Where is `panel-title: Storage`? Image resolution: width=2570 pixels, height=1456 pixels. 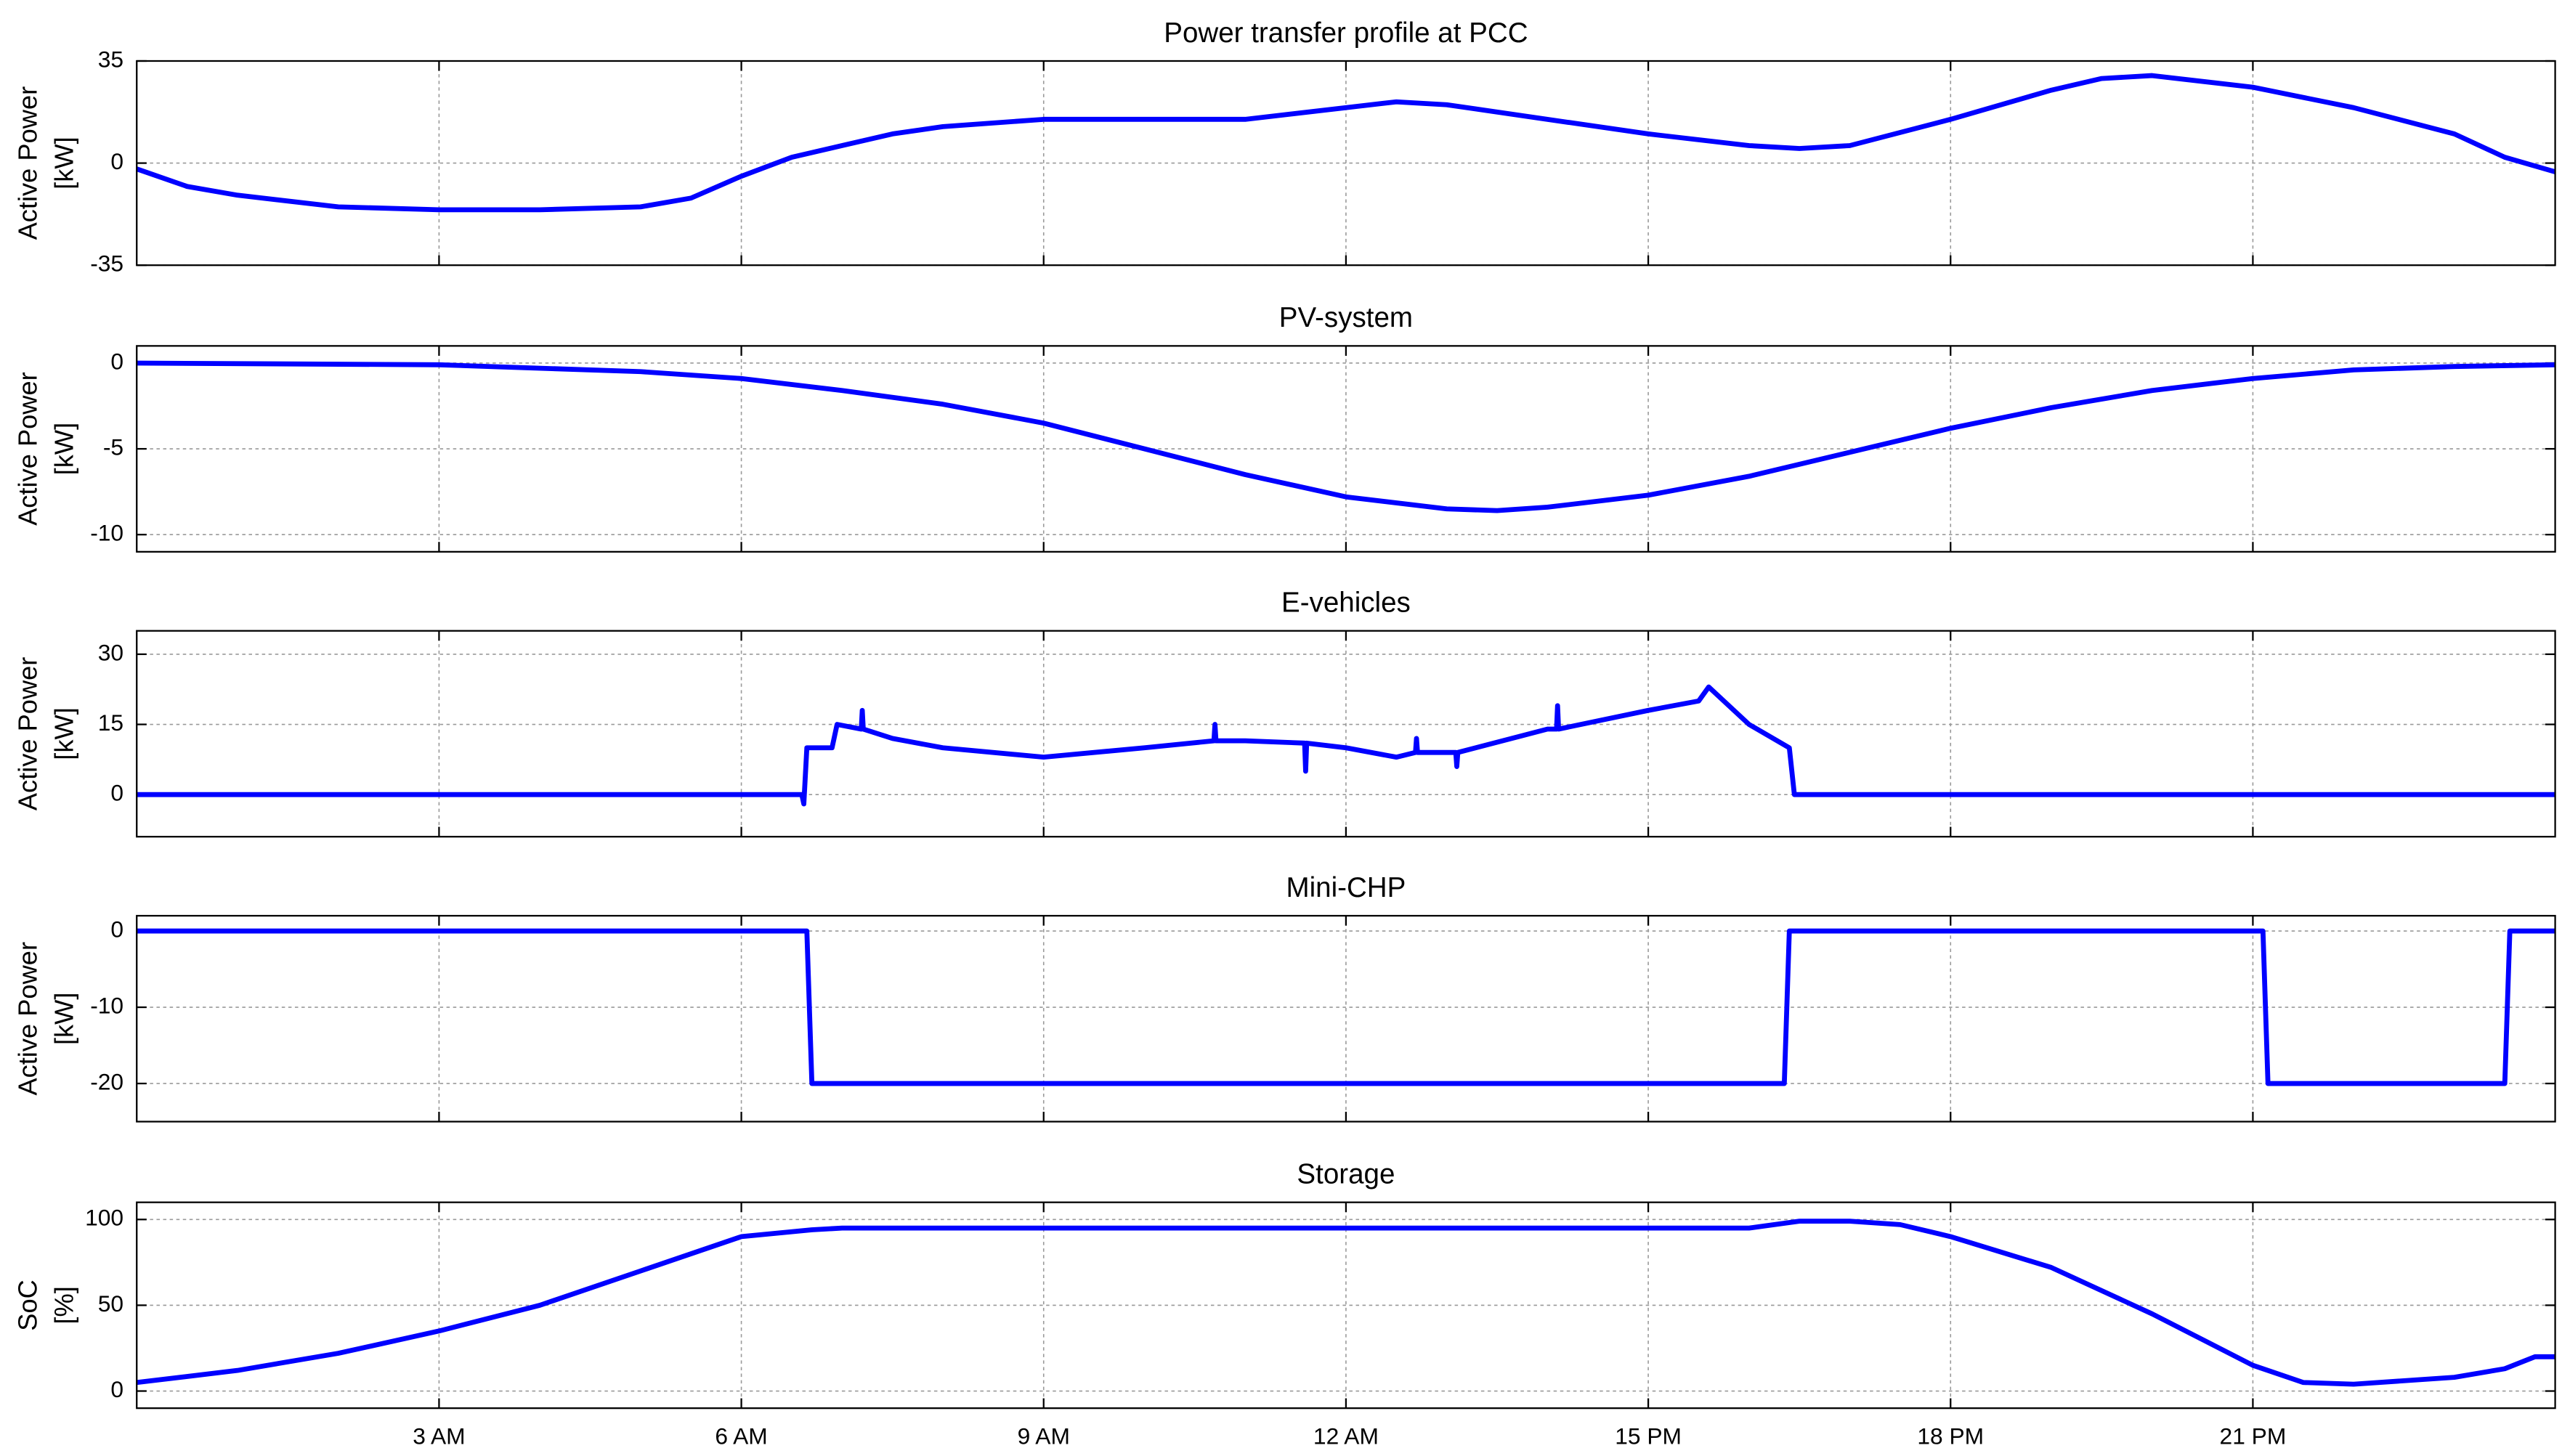 panel-title: Storage is located at coordinates (1346, 1174).